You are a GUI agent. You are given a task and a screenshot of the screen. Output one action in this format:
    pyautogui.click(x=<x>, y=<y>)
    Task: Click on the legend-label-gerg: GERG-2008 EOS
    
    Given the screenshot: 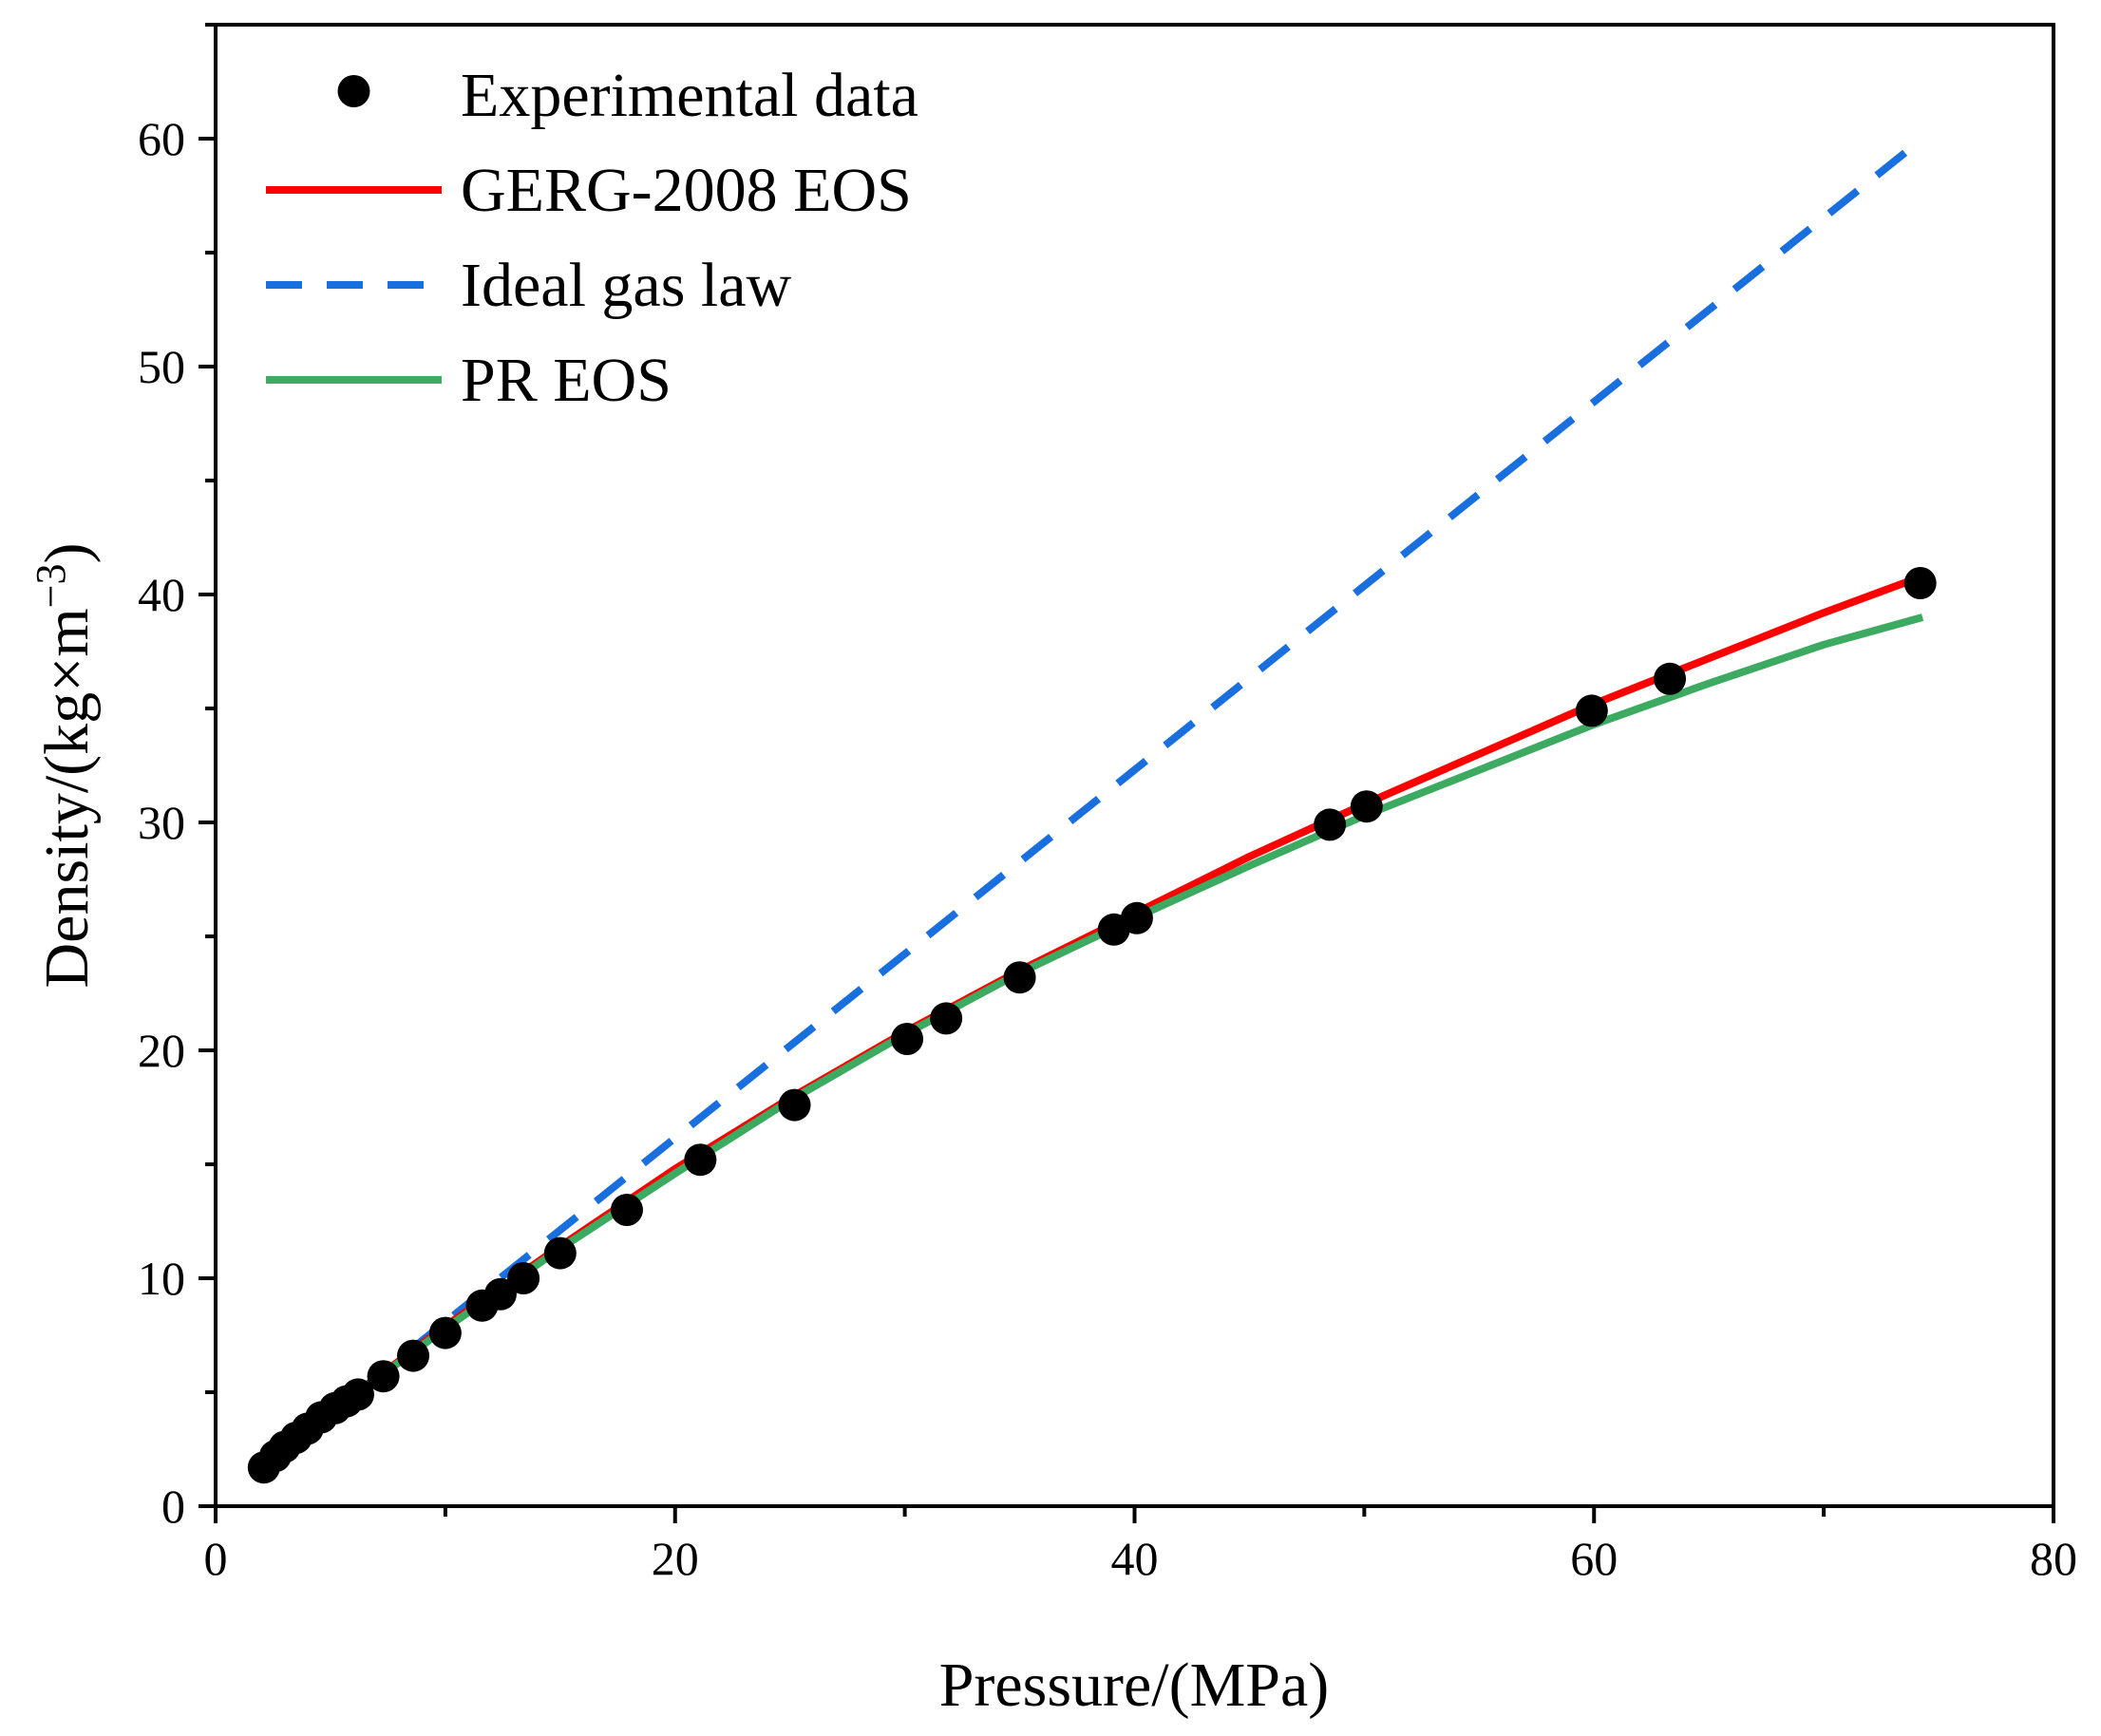 What is the action you would take?
    pyautogui.click(x=687, y=190)
    